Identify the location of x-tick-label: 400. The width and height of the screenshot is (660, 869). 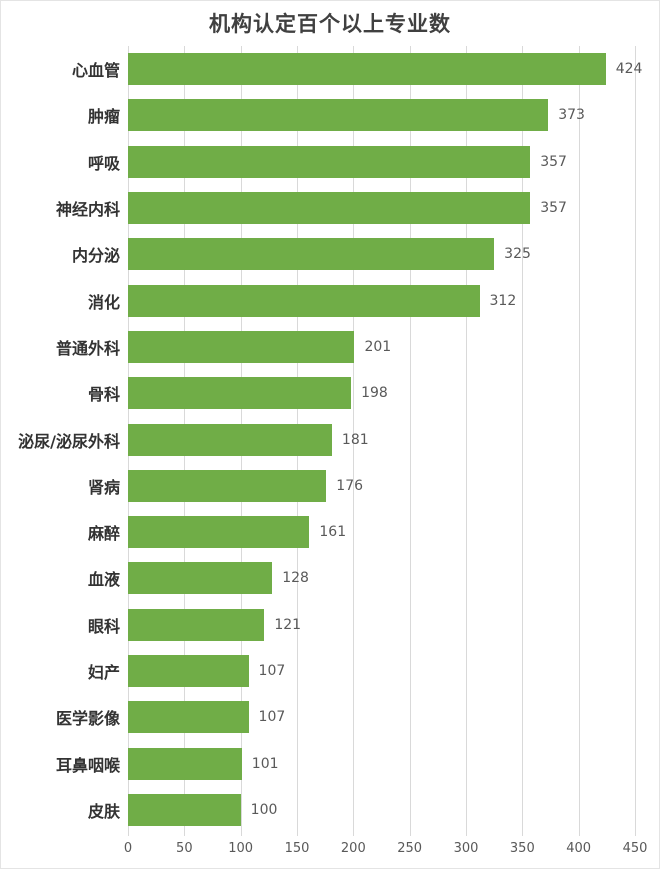
(579, 848).